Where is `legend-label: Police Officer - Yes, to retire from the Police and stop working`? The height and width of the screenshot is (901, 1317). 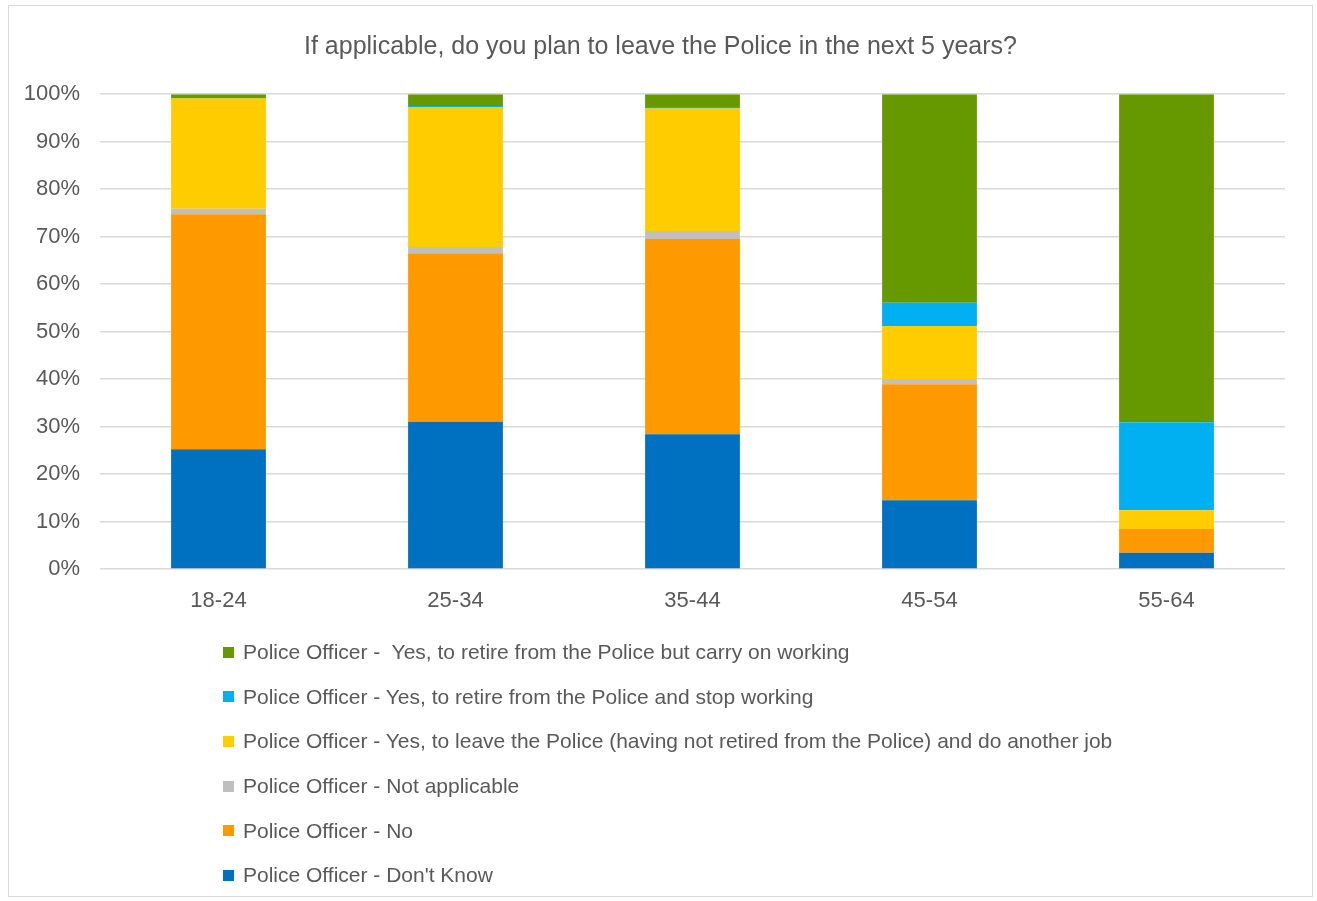 legend-label: Police Officer - Yes, to retire from the Police and stop working is located at coordinates (528, 696).